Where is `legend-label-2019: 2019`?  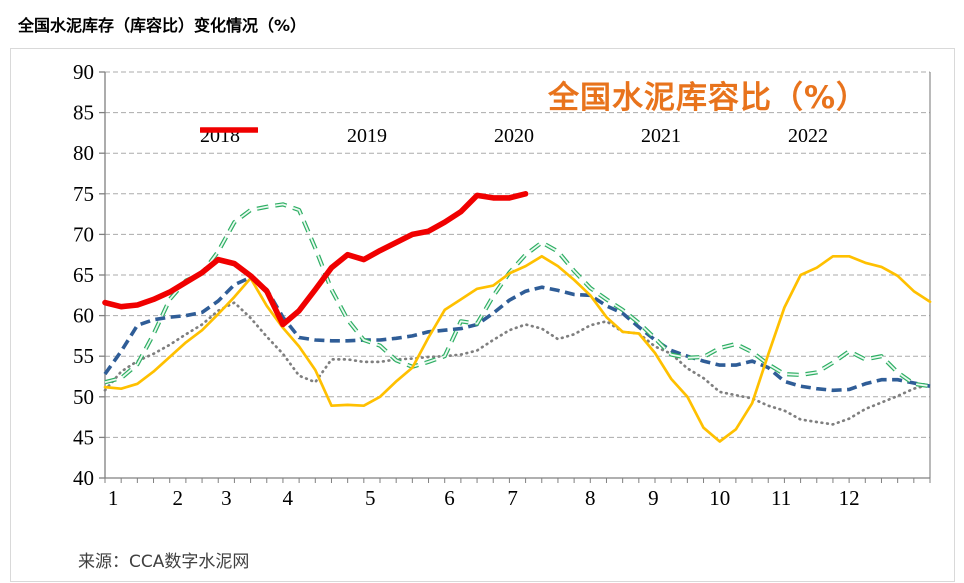
legend-label-2019: 2019 is located at coordinates (367, 136).